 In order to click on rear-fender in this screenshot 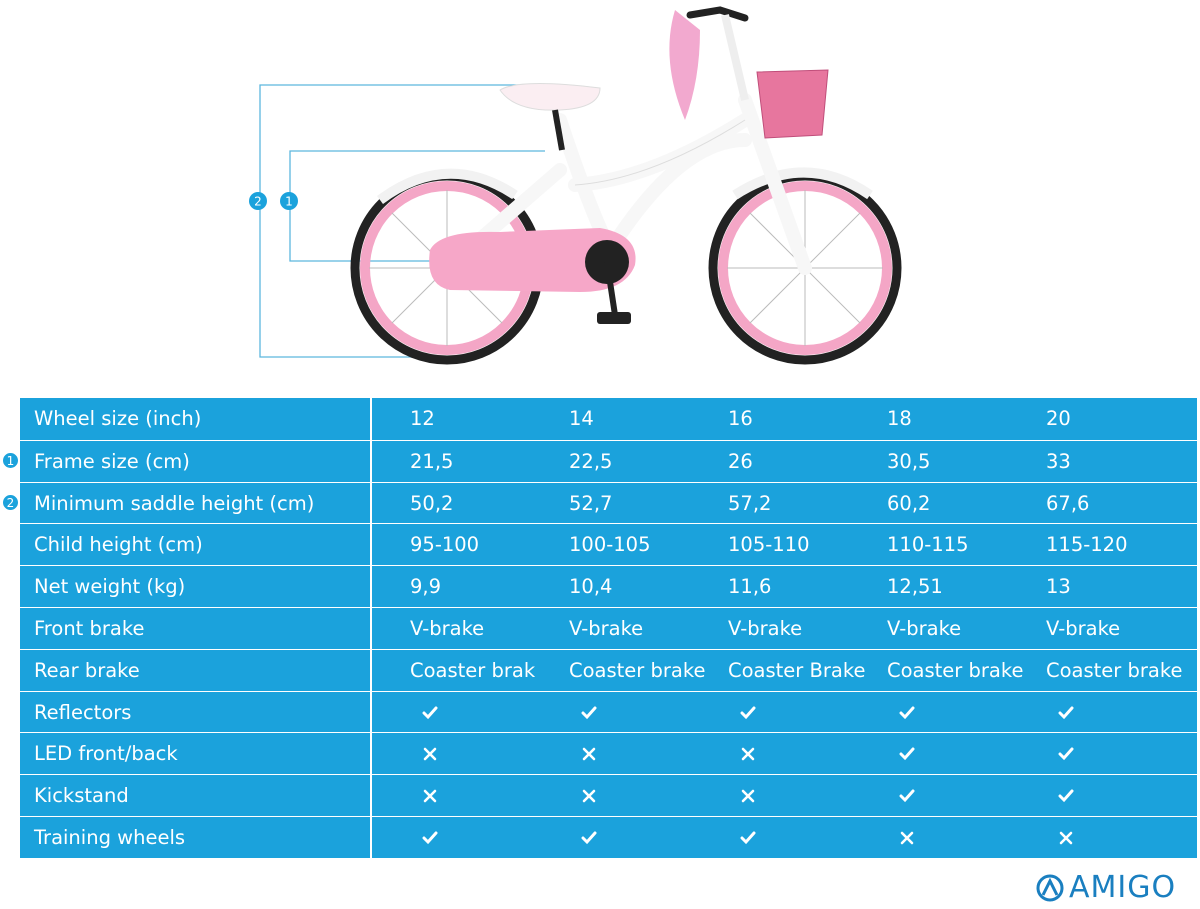, I will do `click(447, 186)`.